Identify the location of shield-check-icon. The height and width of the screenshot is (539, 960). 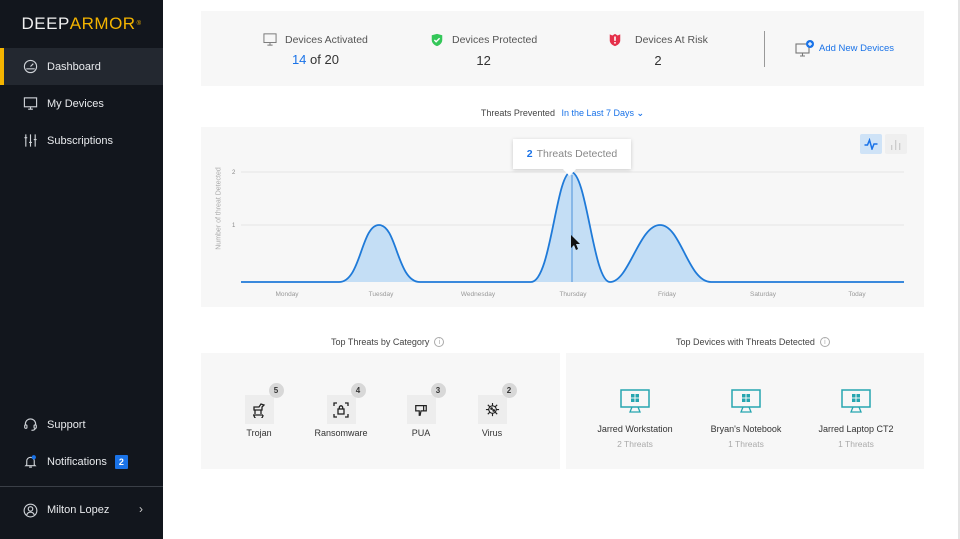
(437, 40).